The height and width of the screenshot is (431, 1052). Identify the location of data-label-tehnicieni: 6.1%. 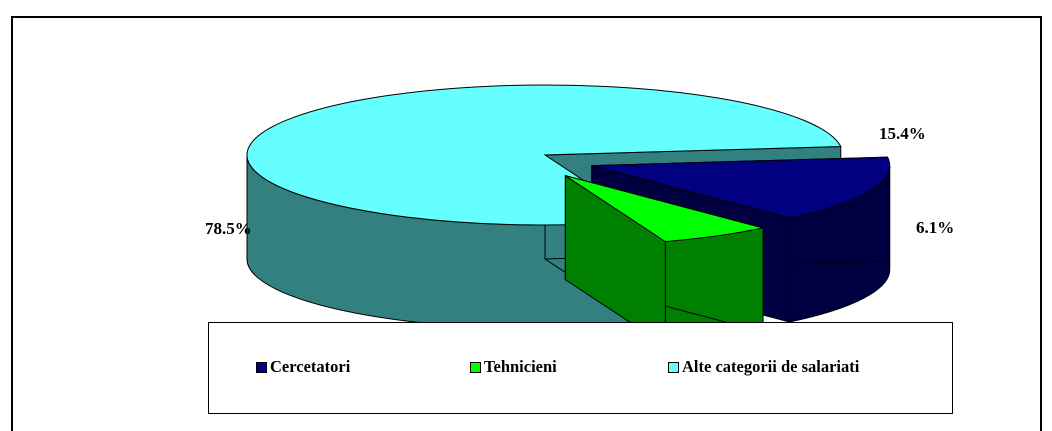
(935, 227).